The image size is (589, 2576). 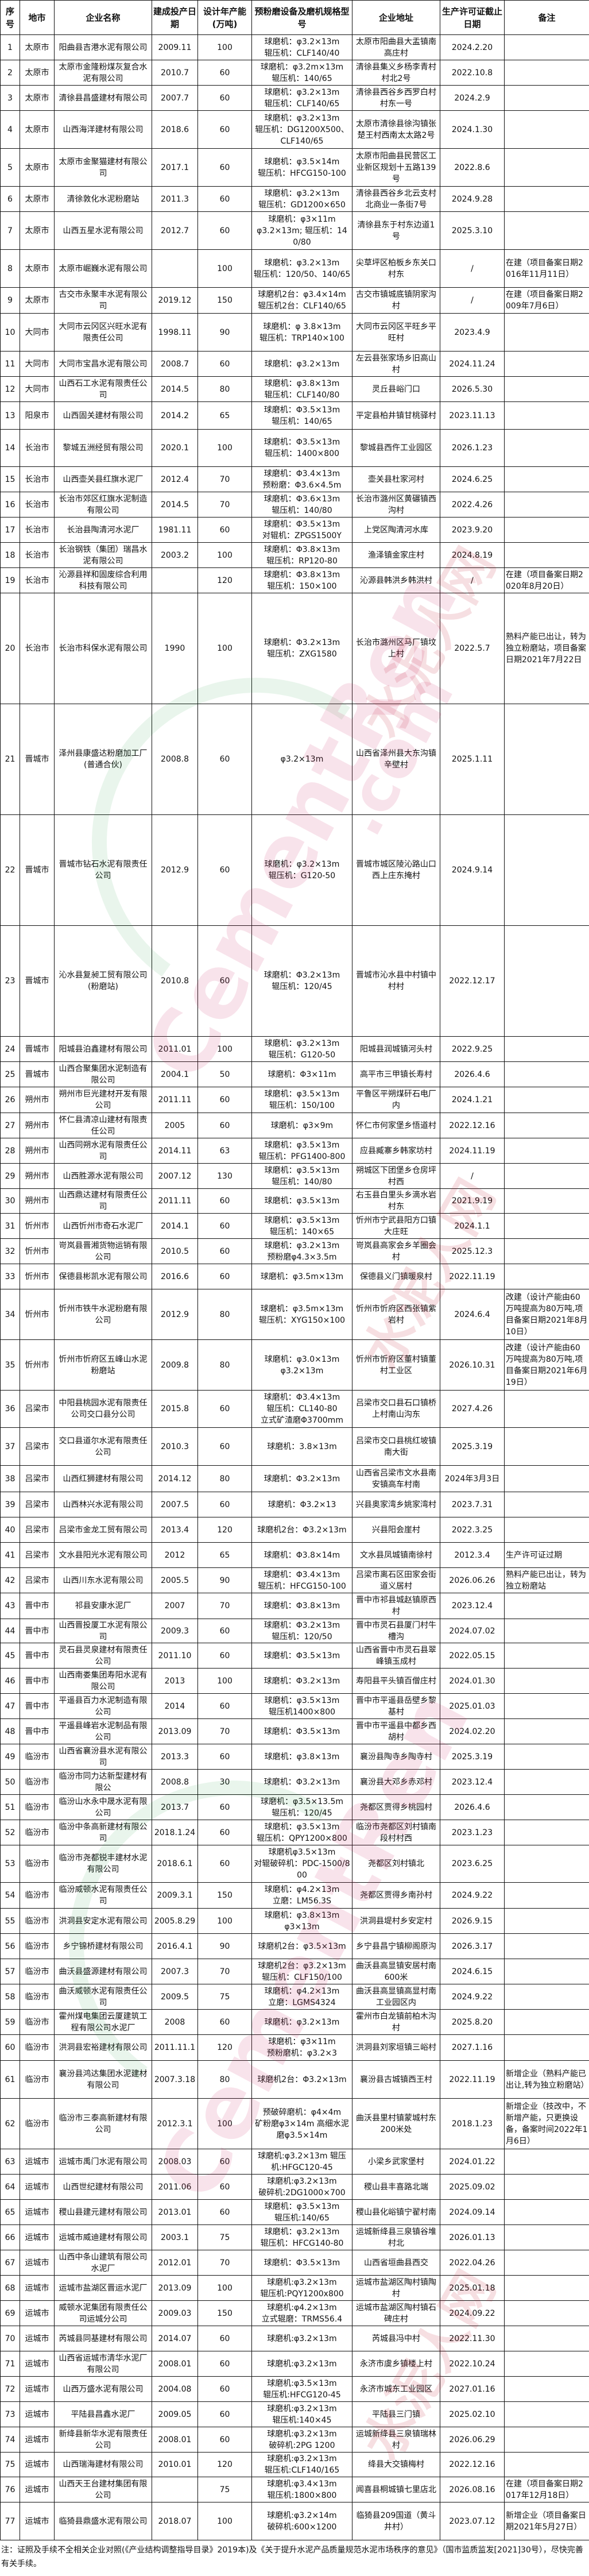 I want to click on license-expiry-cell: 2025.12.3, so click(x=472, y=1251).